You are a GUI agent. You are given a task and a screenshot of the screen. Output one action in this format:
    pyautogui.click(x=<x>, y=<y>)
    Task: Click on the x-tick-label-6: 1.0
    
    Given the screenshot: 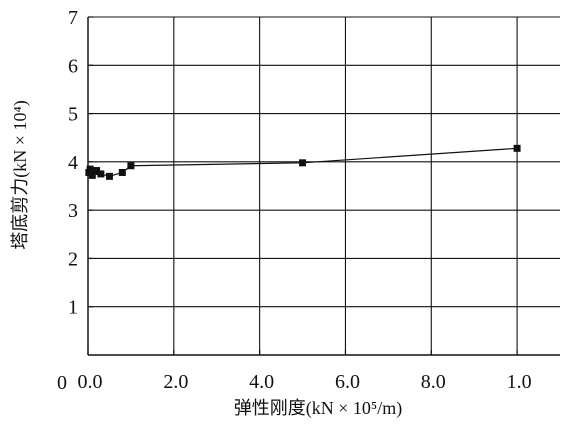 What is the action you would take?
    pyautogui.click(x=519, y=382)
    